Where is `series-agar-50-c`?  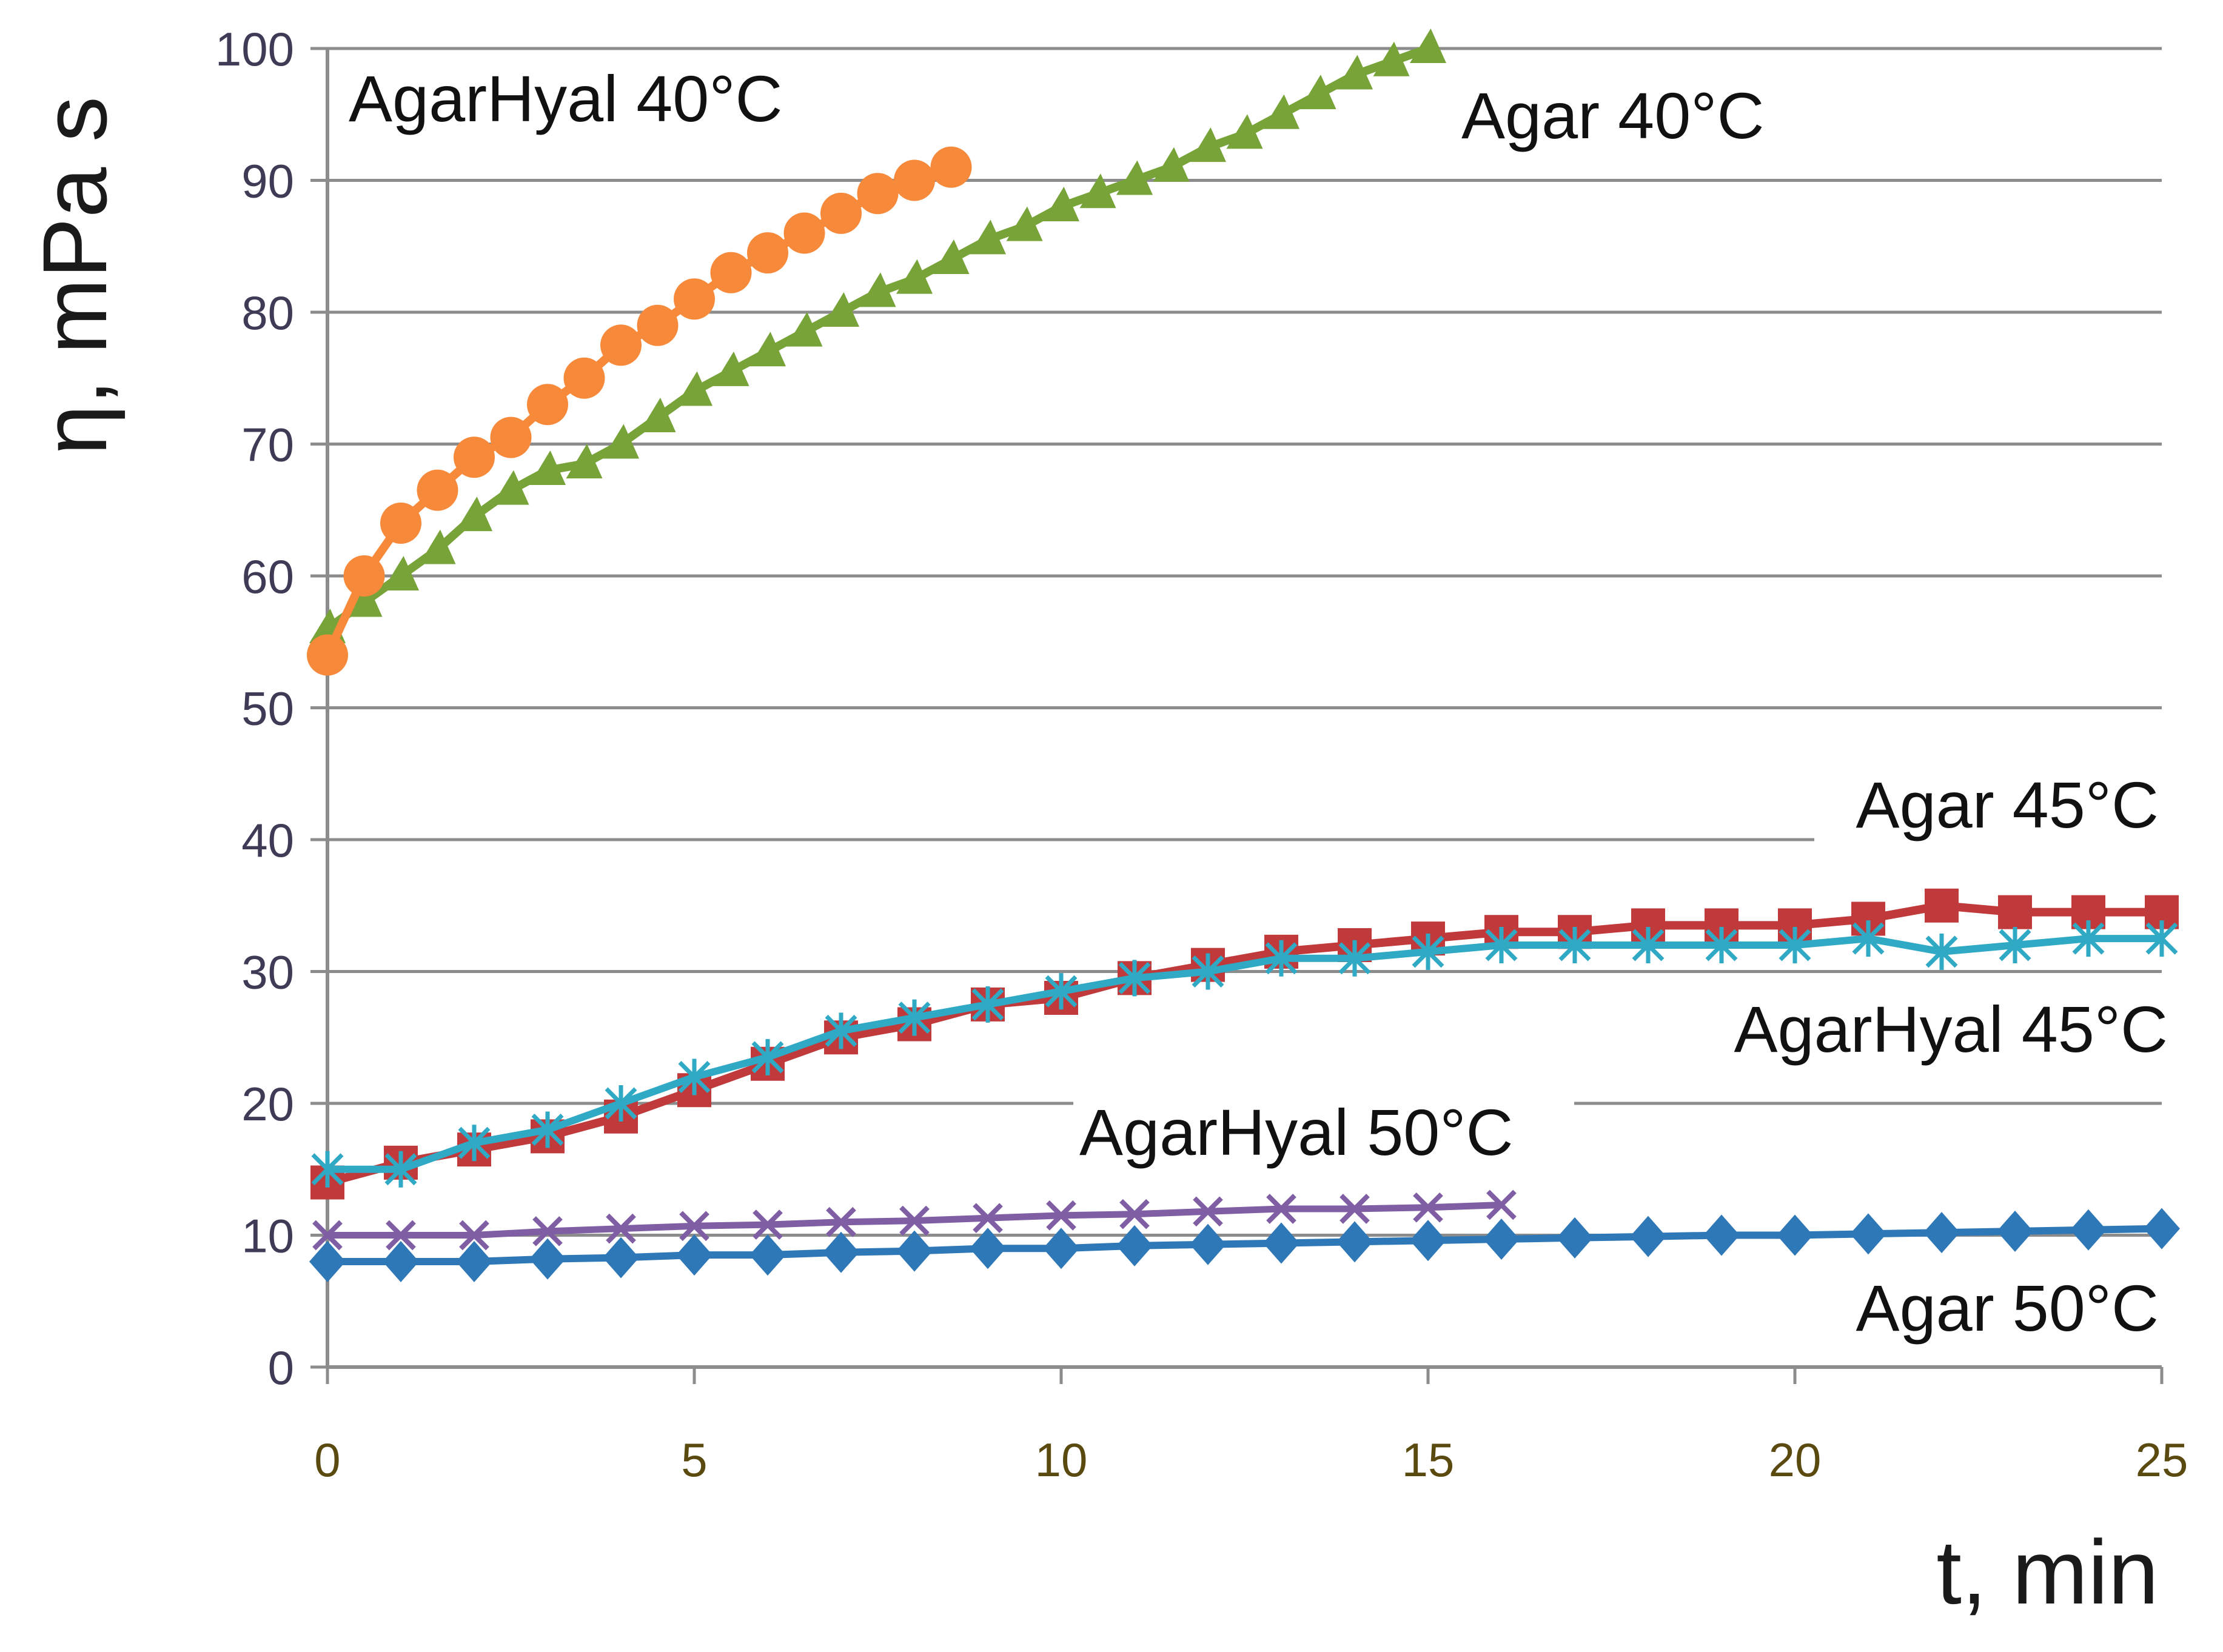
series-agar-50-c is located at coordinates (1245, 1245).